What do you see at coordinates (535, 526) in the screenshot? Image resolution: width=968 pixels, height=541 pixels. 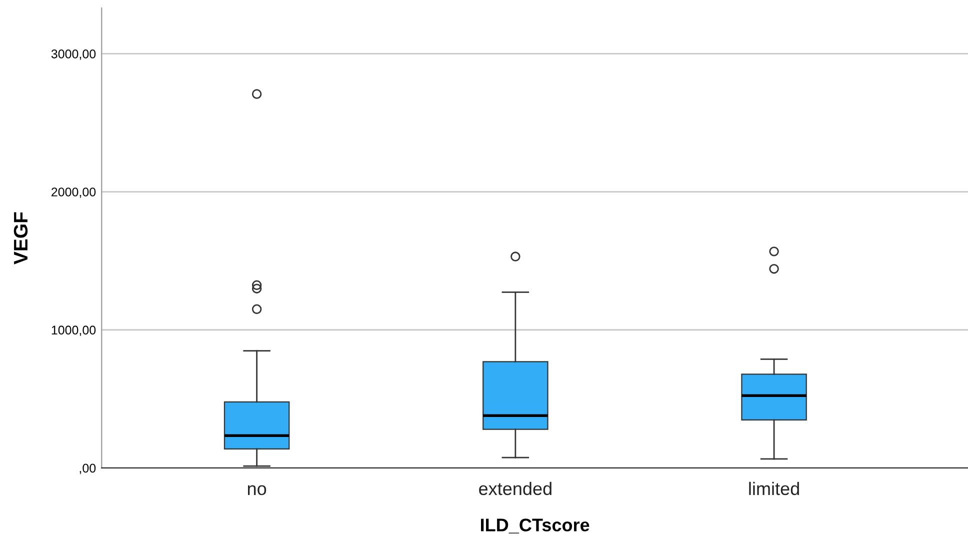 I see `x-axis-title: ILD_CTscore` at bounding box center [535, 526].